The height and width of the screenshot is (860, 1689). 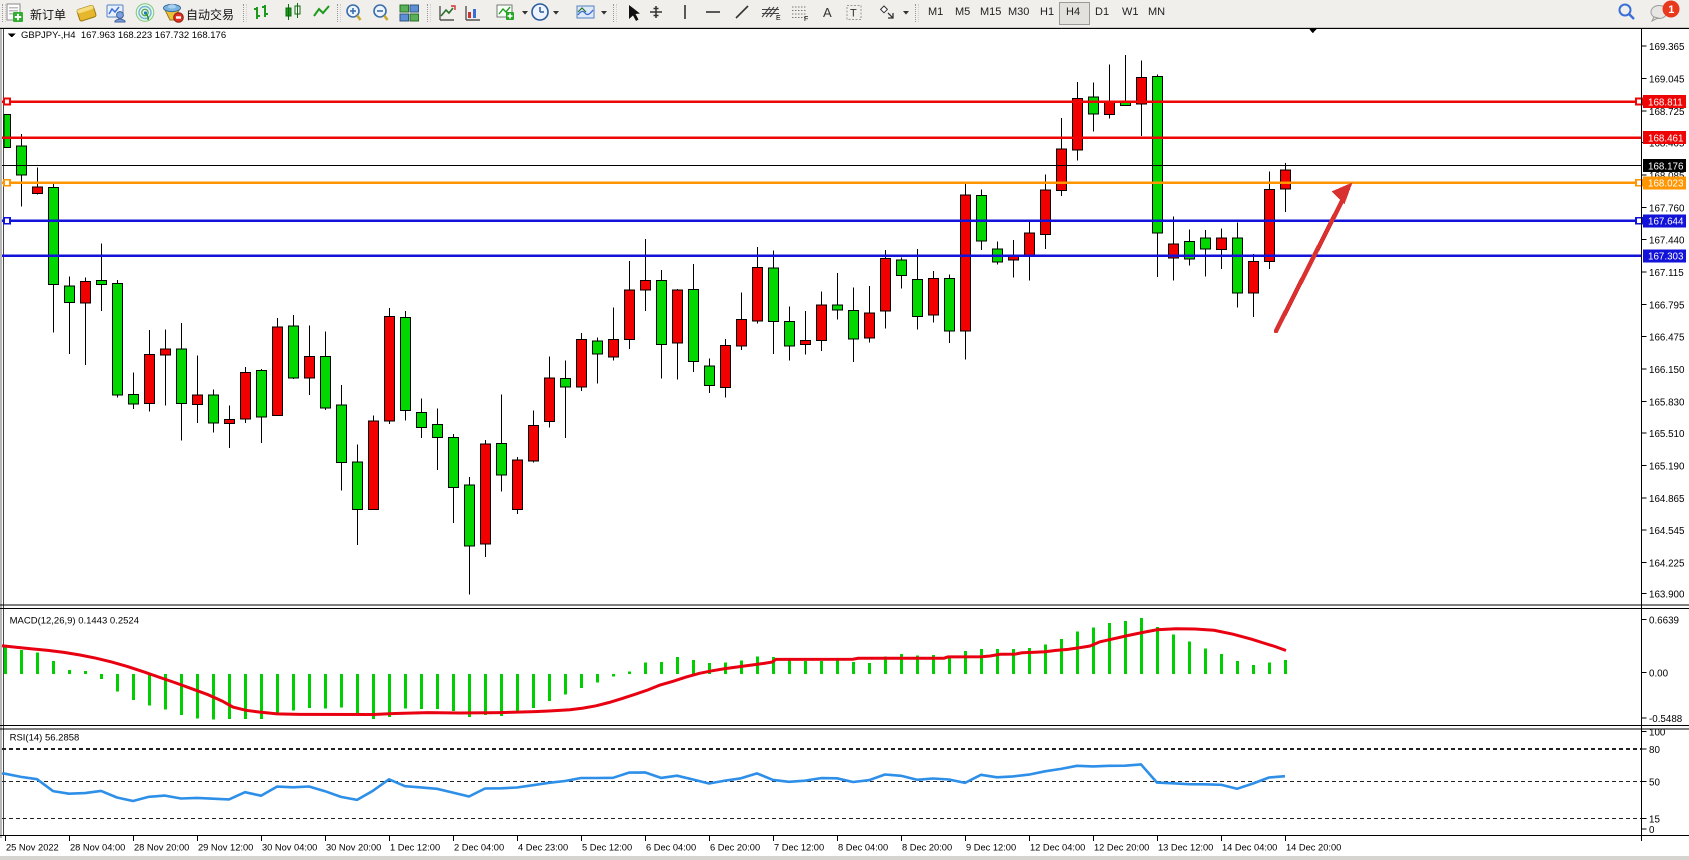 What do you see at coordinates (32, 848) in the screenshot?
I see `svg-text: 25 Nov 2022` at bounding box center [32, 848].